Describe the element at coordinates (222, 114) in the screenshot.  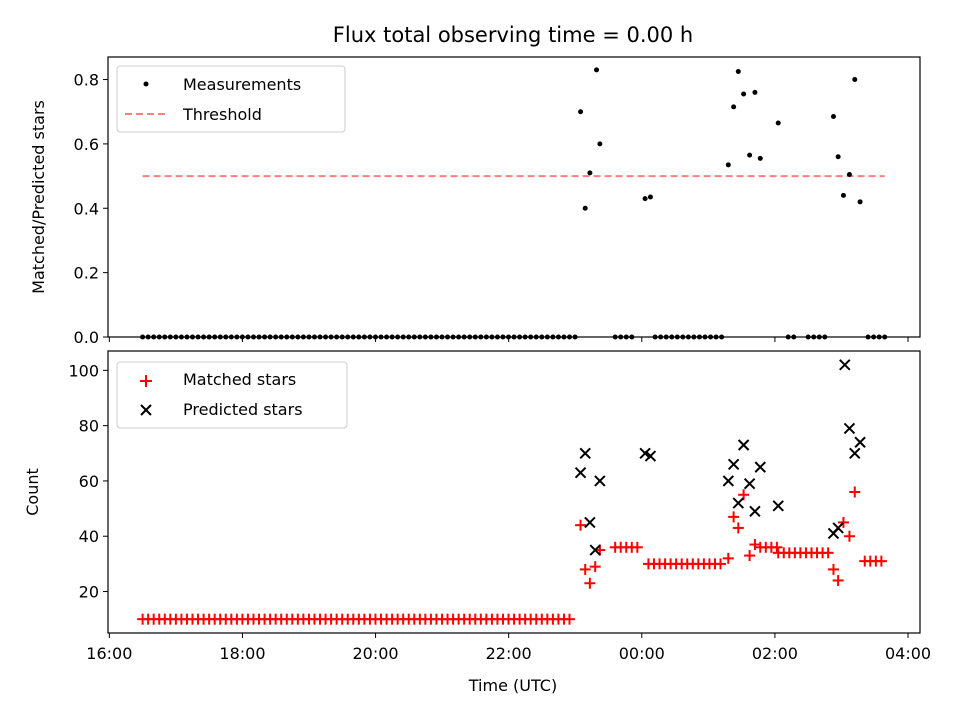
I see `legend-threshold-label: Threshold` at that location.